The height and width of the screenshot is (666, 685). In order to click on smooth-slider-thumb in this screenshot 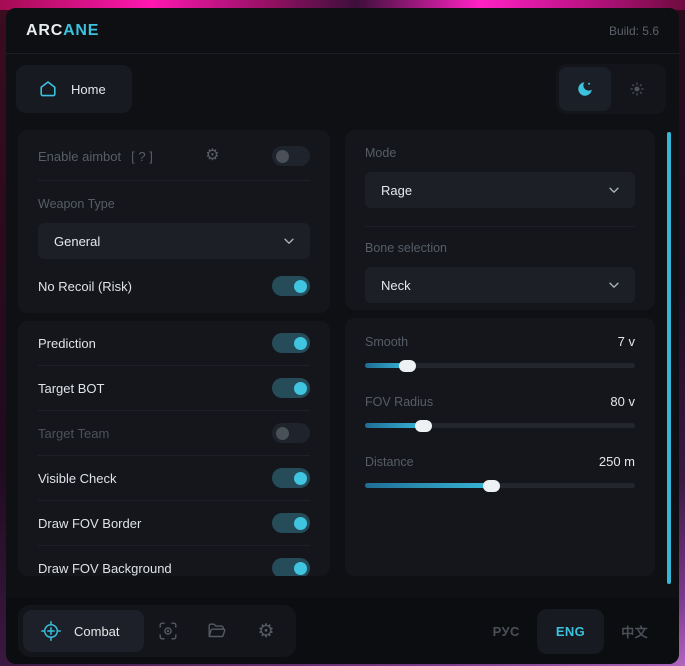, I will do `click(408, 365)`.